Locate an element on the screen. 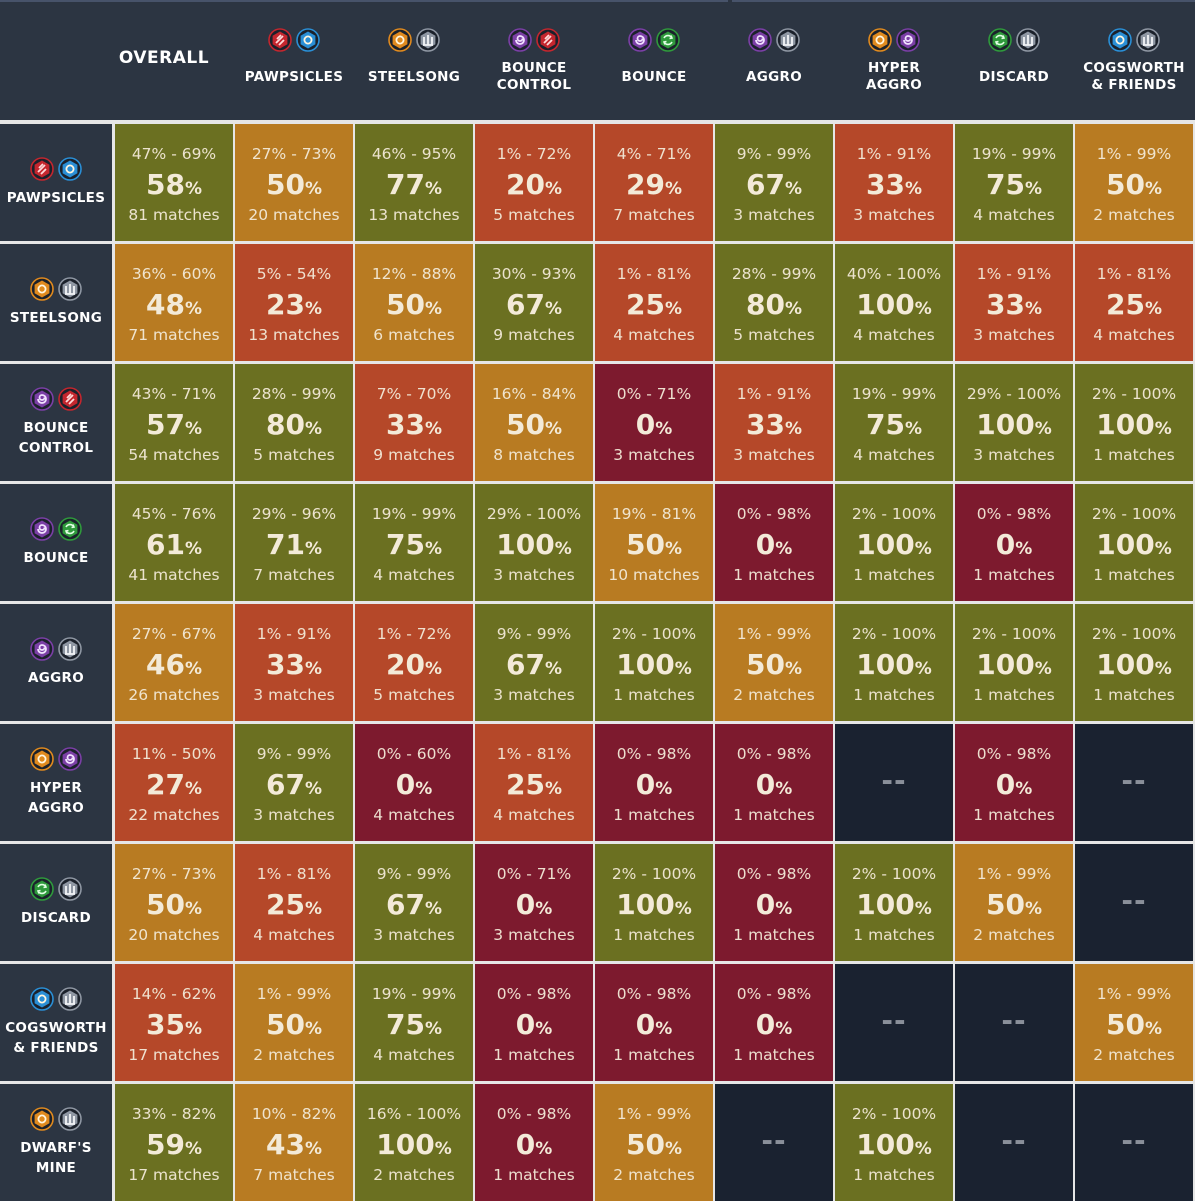  silver-tower-icon is located at coordinates (70, 289).